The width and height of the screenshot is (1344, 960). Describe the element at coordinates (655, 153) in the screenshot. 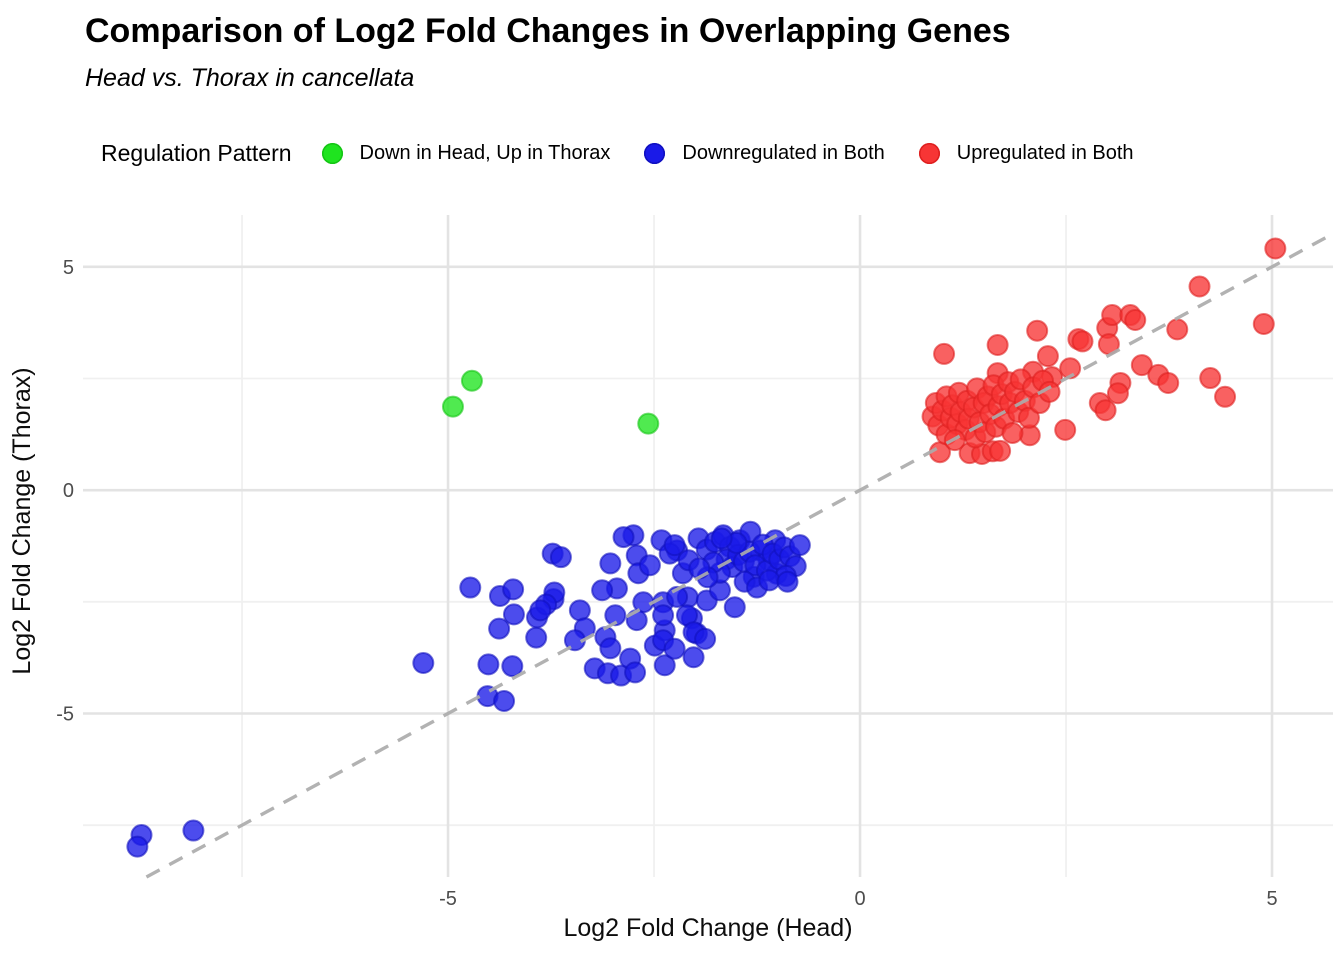

I see `blue-dot-icon` at that location.